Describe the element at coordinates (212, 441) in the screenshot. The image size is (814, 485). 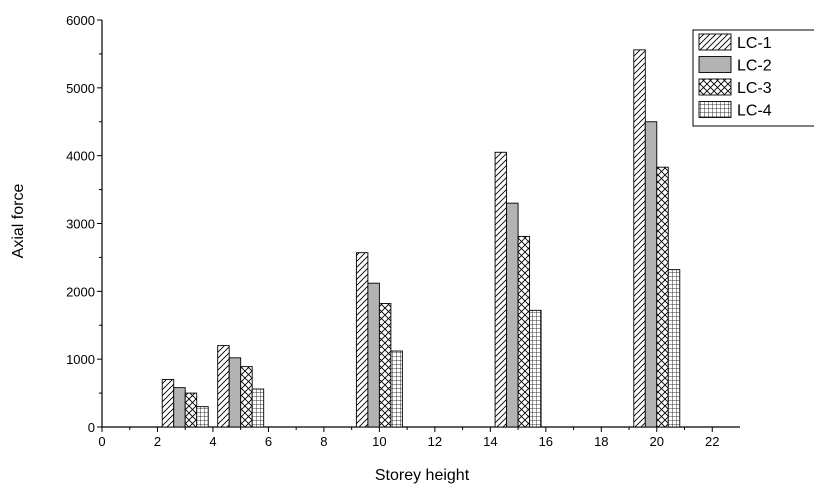
I see `x-tick-label: 4` at that location.